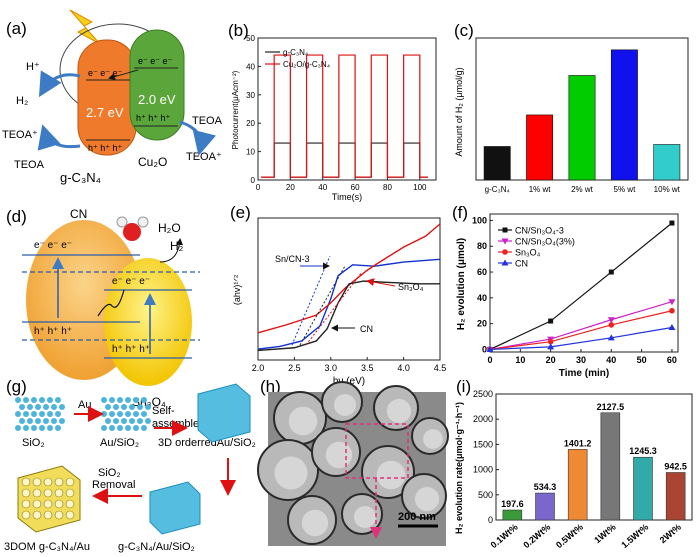 This screenshot has width=700, height=557. What do you see at coordinates (539, 231) in the screenshot?
I see `legend-label: CN/Sn₃O₄-3` at bounding box center [539, 231].